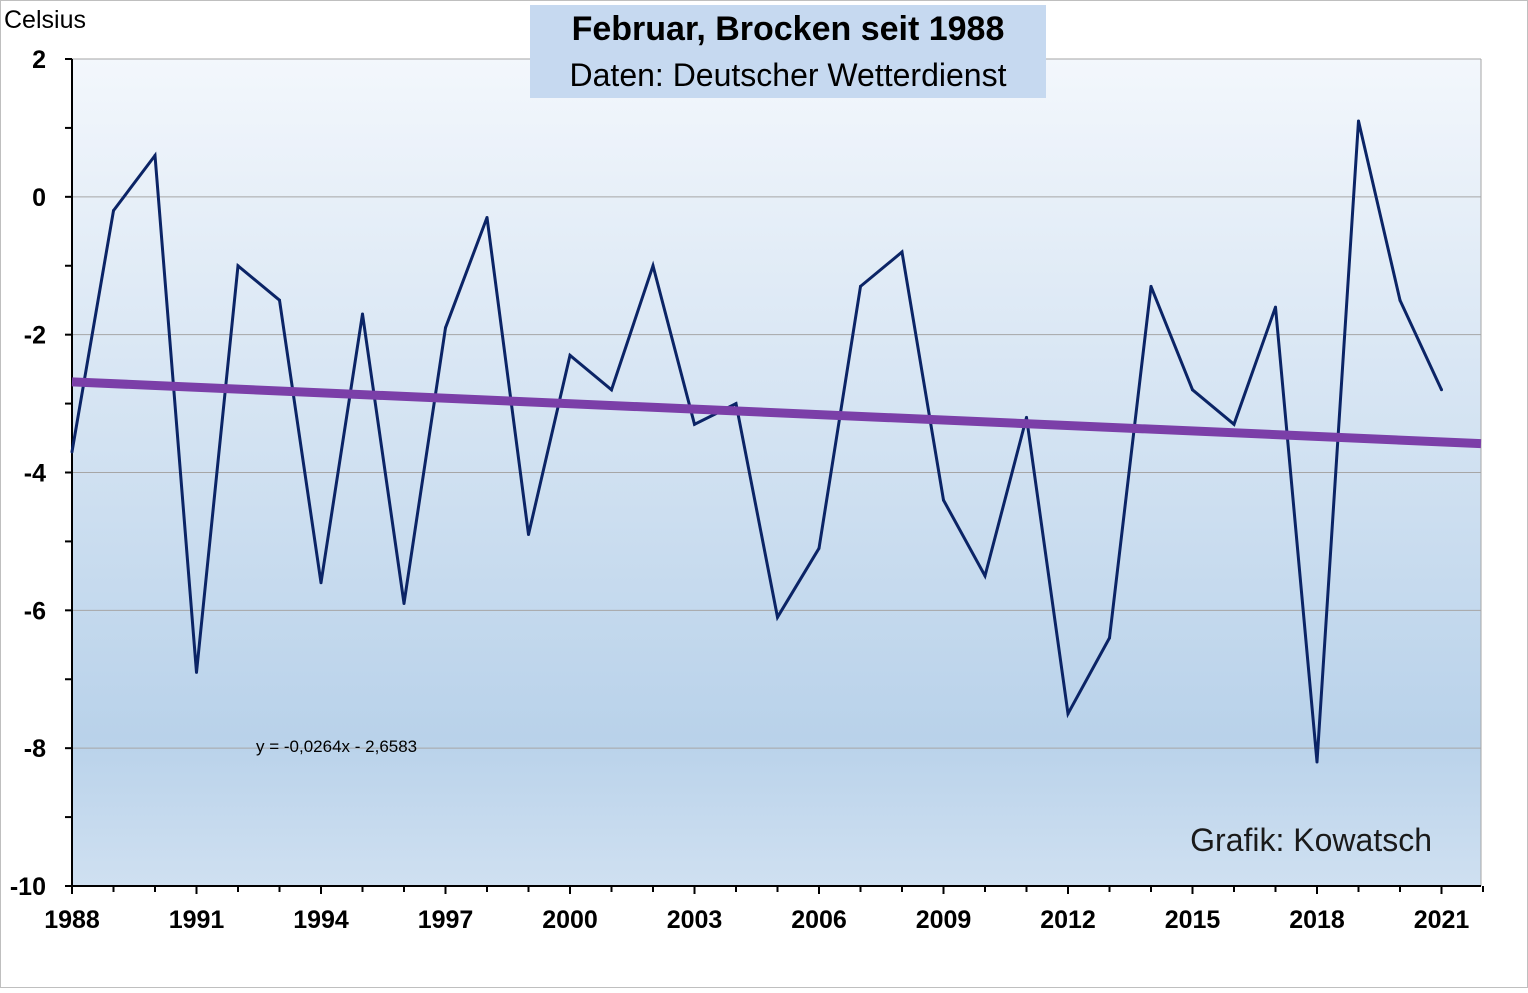 Image resolution: width=1528 pixels, height=993 pixels. Describe the element at coordinates (28, 887) in the screenshot. I see `y-tick-label: -10` at that location.